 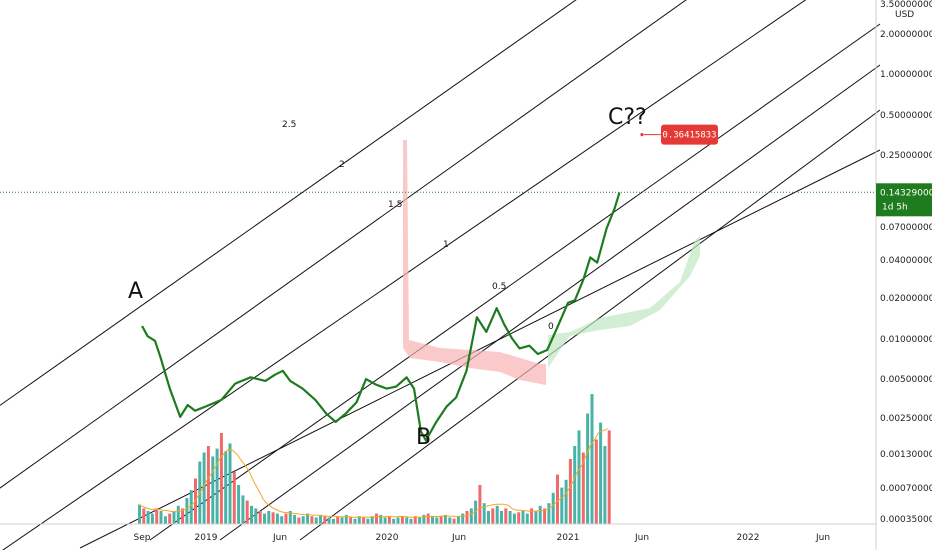 What do you see at coordinates (627, 117) in the screenshot?
I see `wave-label: C??` at bounding box center [627, 117].